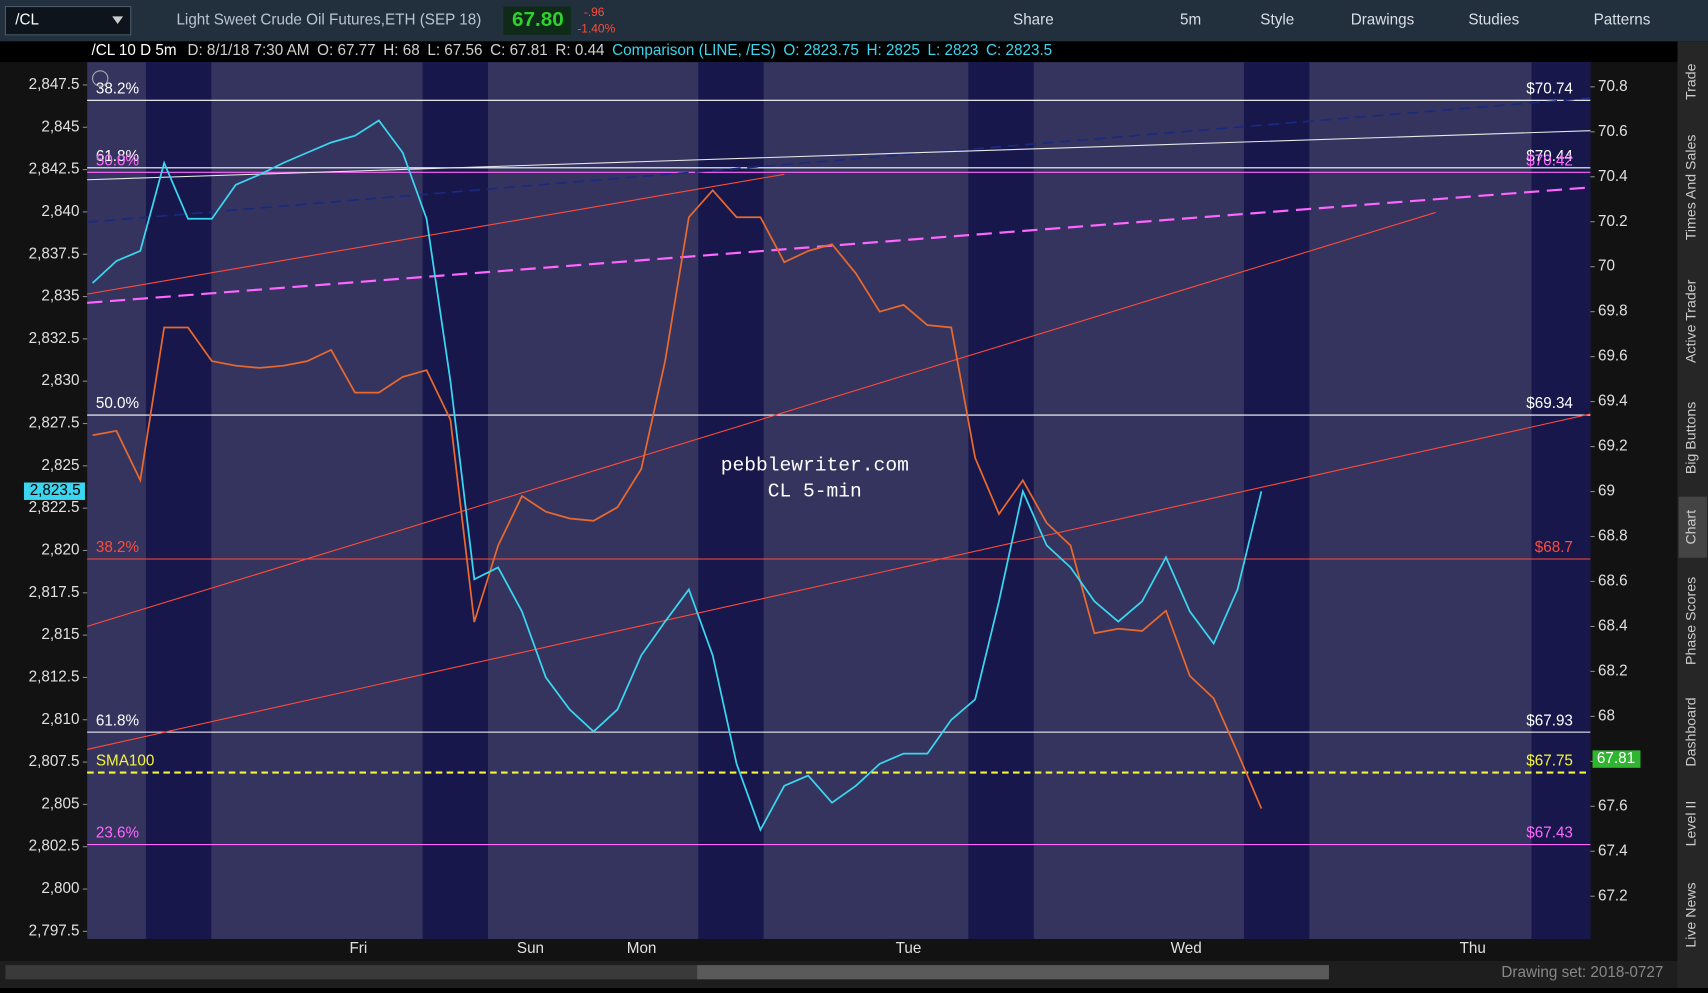 This screenshot has height=993, width=1708. What do you see at coordinates (54, 84) in the screenshot?
I see `y-tick-label: 2,847.5` at bounding box center [54, 84].